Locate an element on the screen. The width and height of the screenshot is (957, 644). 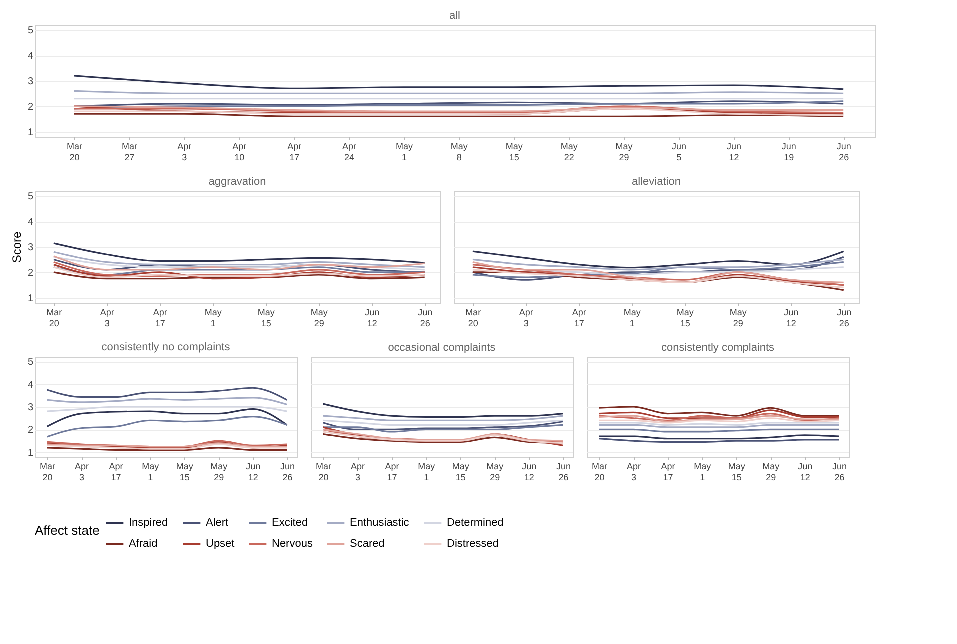
x-tick-label: Apr 24 is located at coordinates (349, 152).